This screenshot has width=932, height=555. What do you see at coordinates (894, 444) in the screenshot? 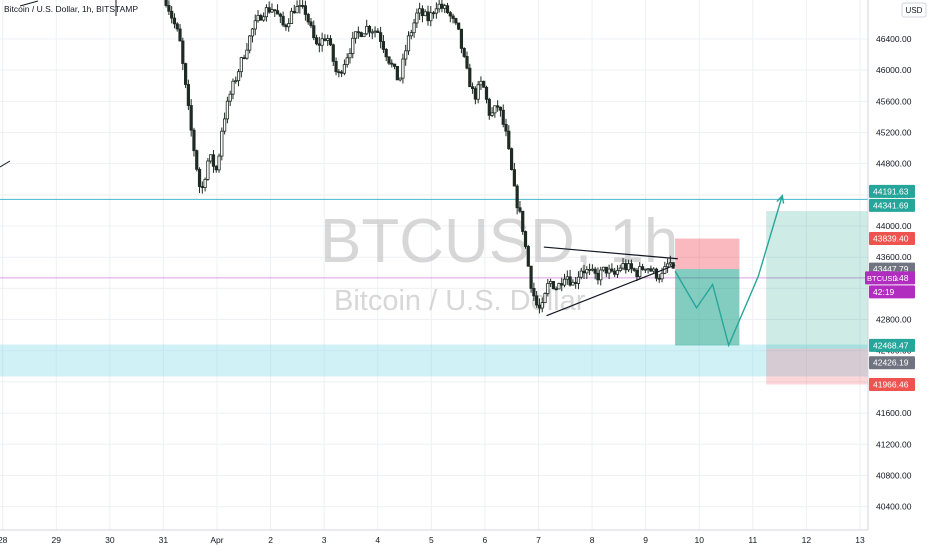
I see `price-tick-label: 41200.00` at bounding box center [894, 444].